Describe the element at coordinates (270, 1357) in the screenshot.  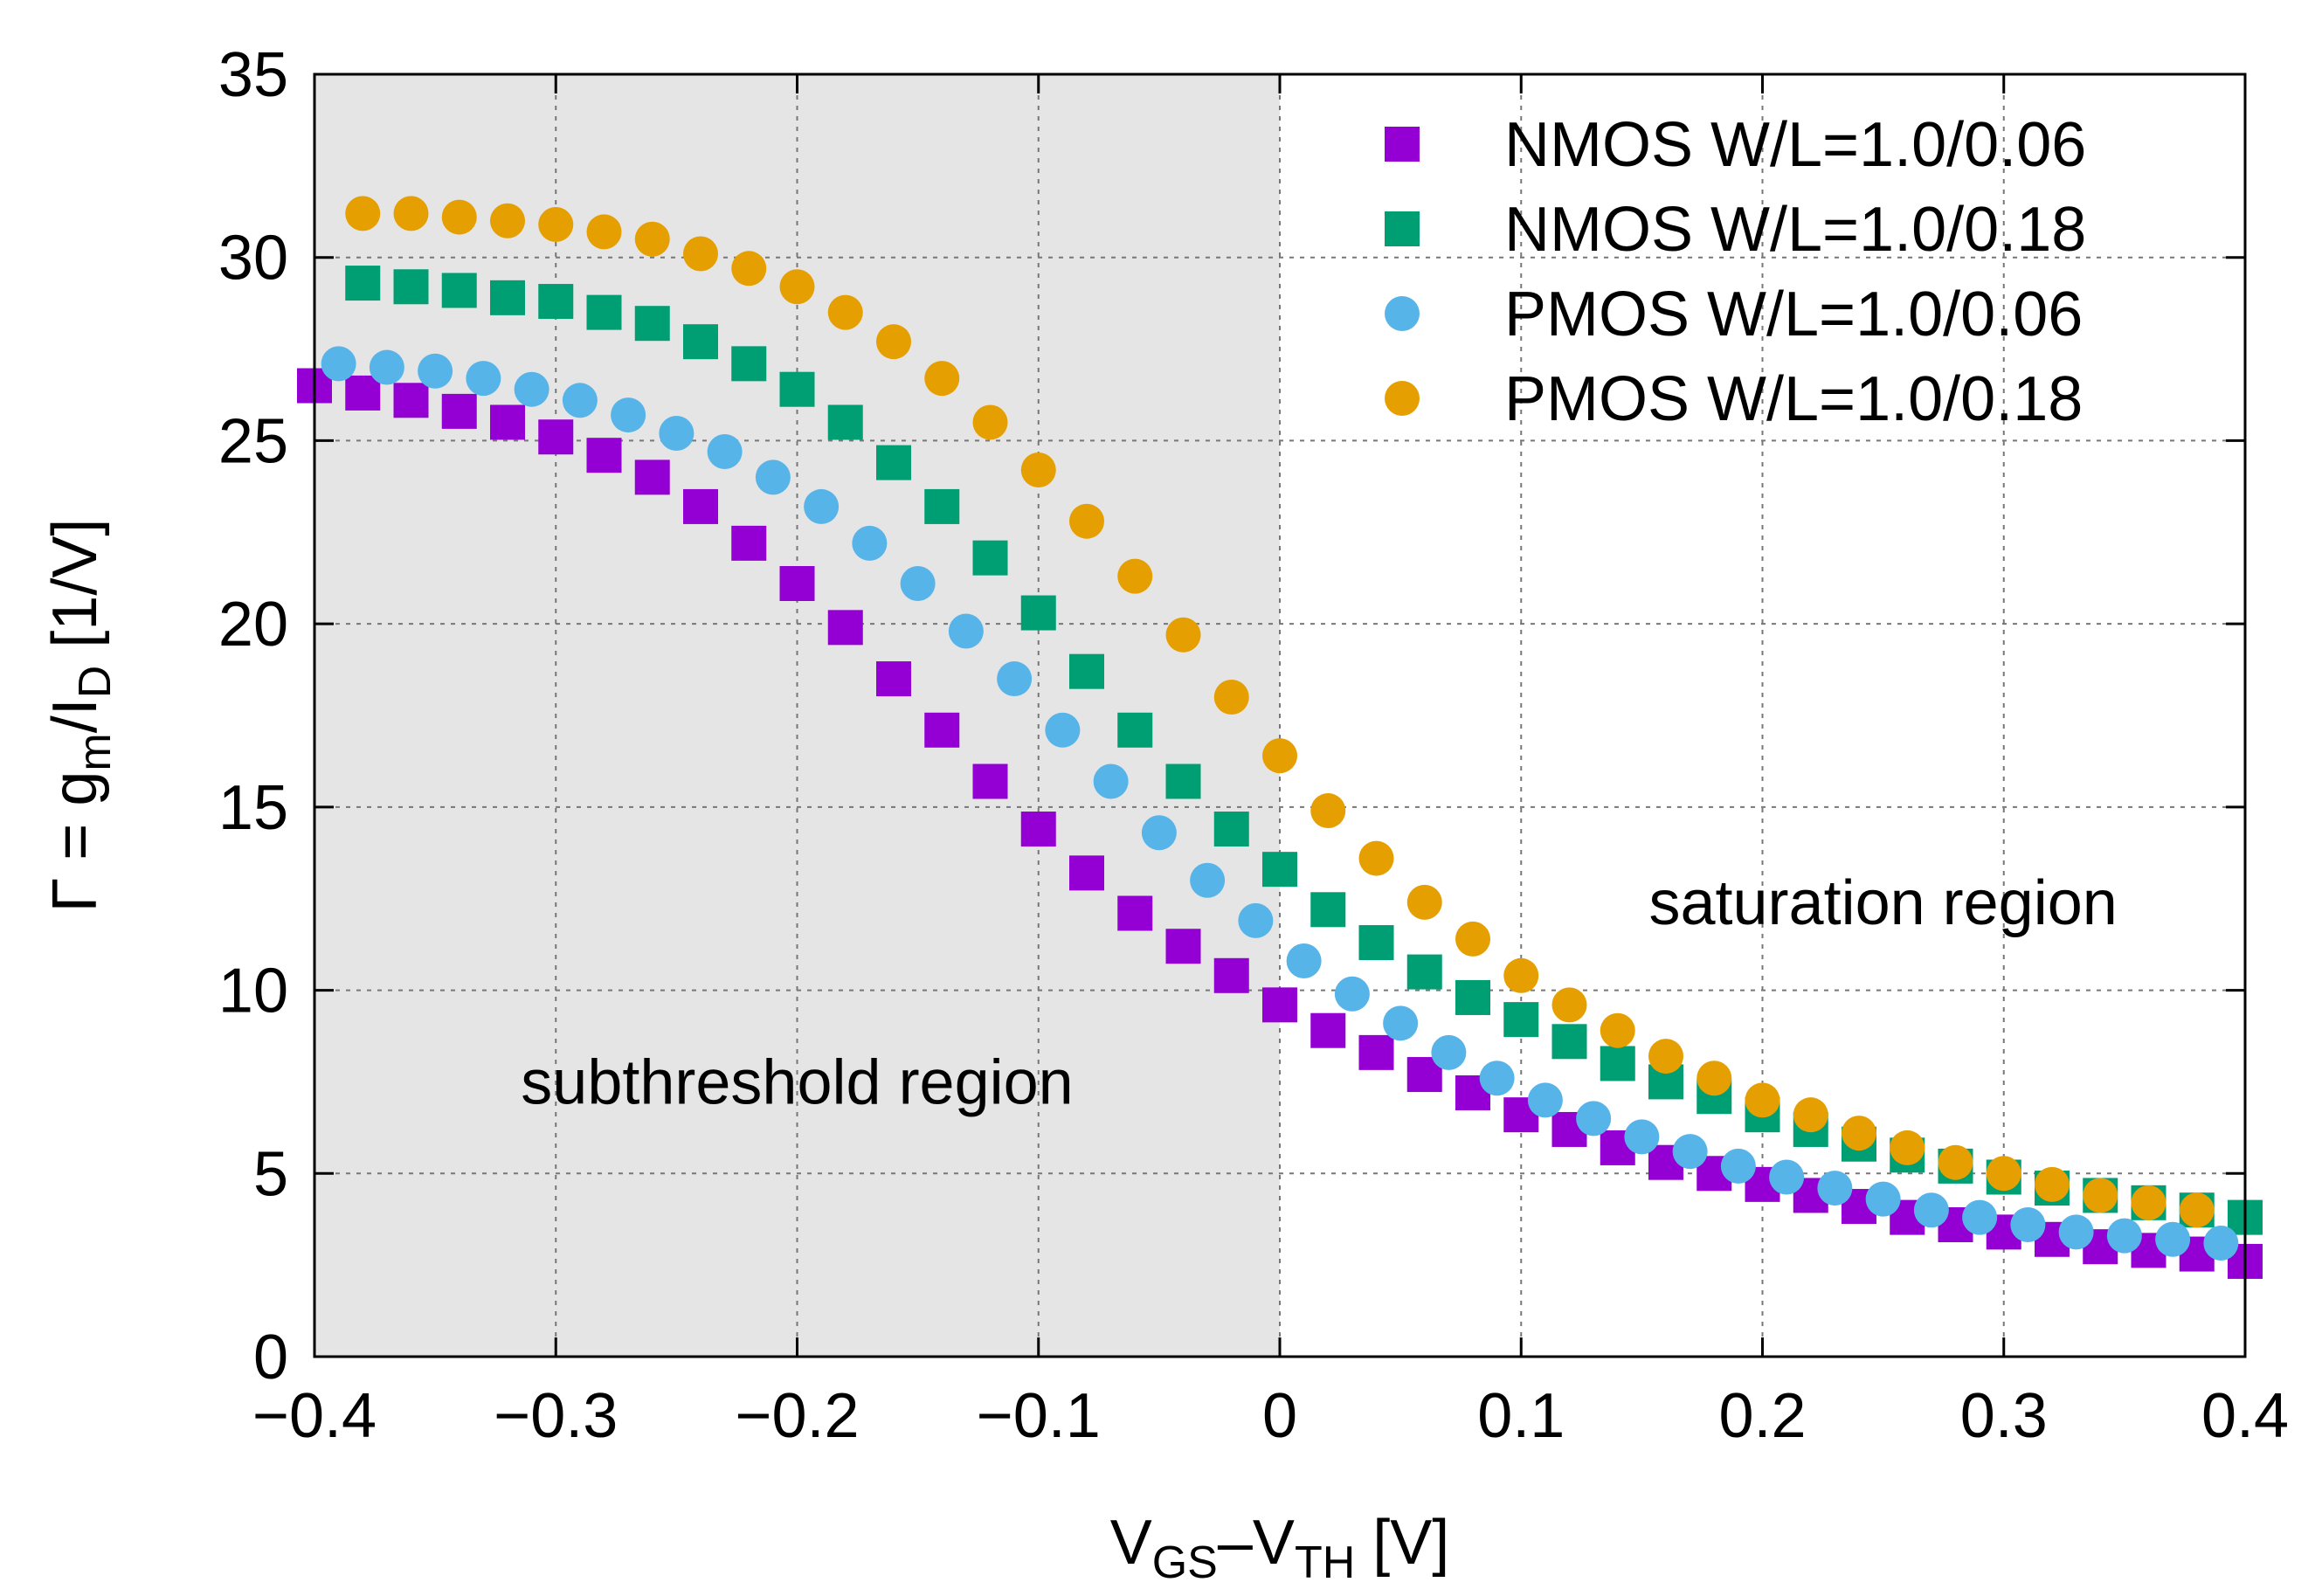
I see `y-tick-label: 0` at that location.